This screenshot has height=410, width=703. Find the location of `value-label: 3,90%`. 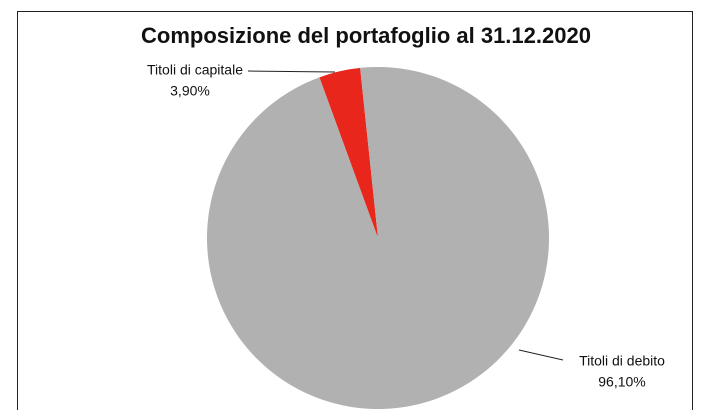

value-label: 3,90% is located at coordinates (190, 91).